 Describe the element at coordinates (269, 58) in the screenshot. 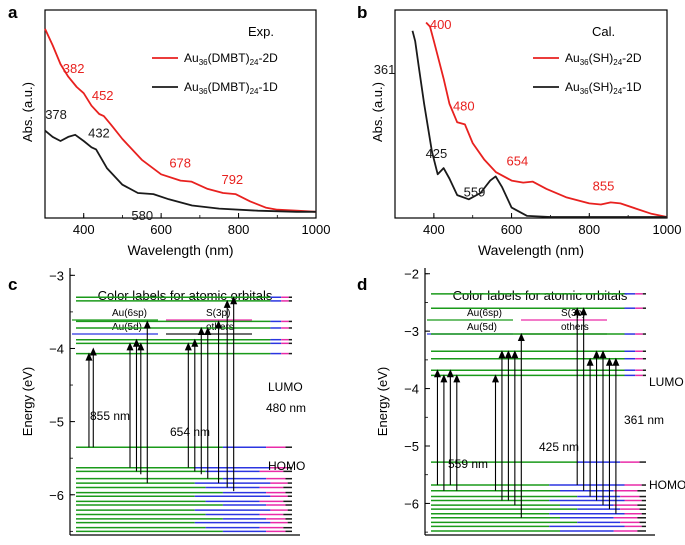

I see `panel-a-legend-label-0-tail: -2D` at that location.